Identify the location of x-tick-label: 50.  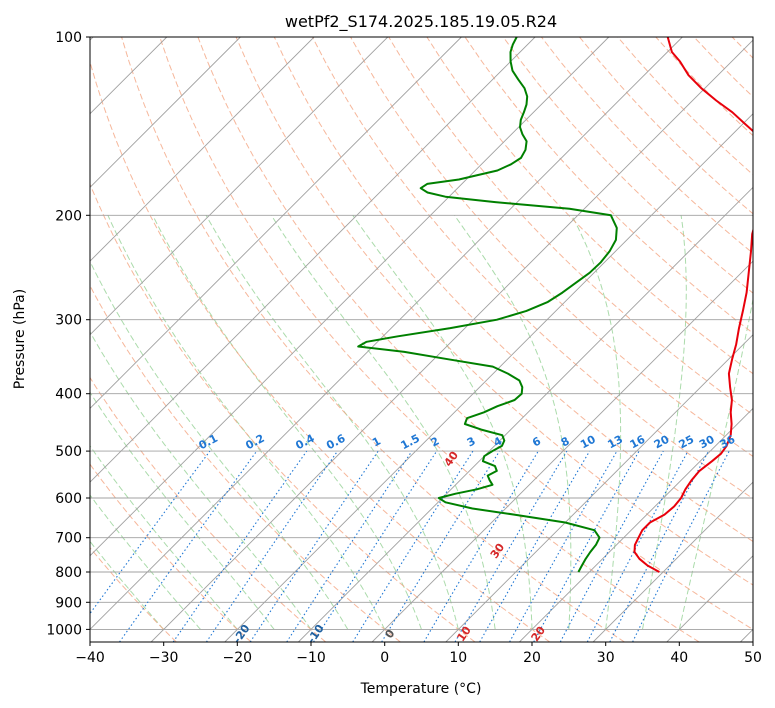
(753, 658).